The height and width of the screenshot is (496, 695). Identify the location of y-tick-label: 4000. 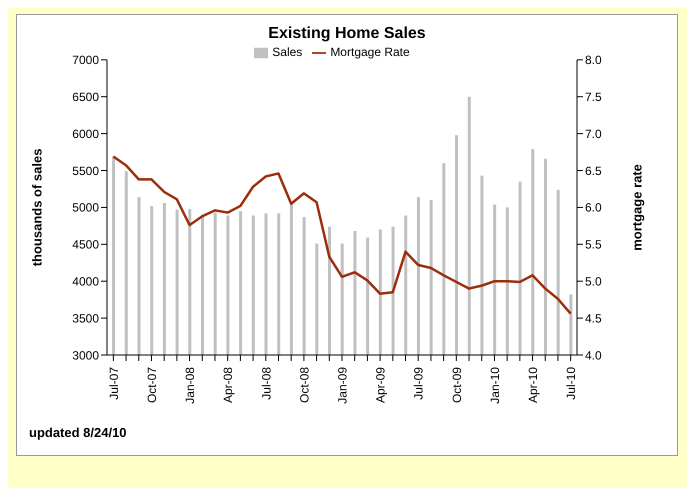
(86, 281).